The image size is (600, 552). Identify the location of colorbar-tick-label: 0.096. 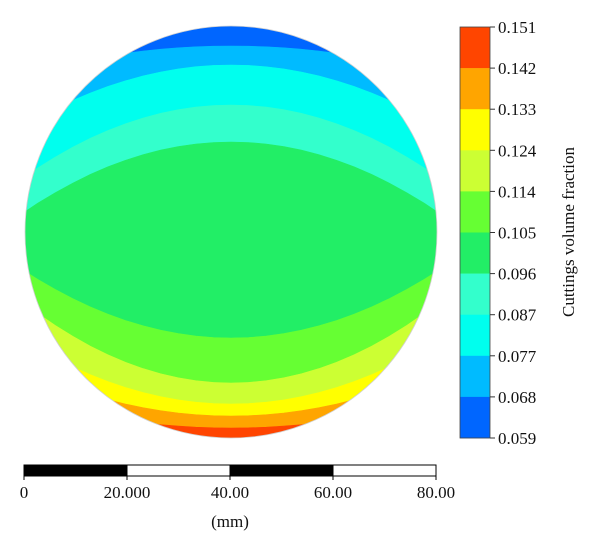
(517, 274).